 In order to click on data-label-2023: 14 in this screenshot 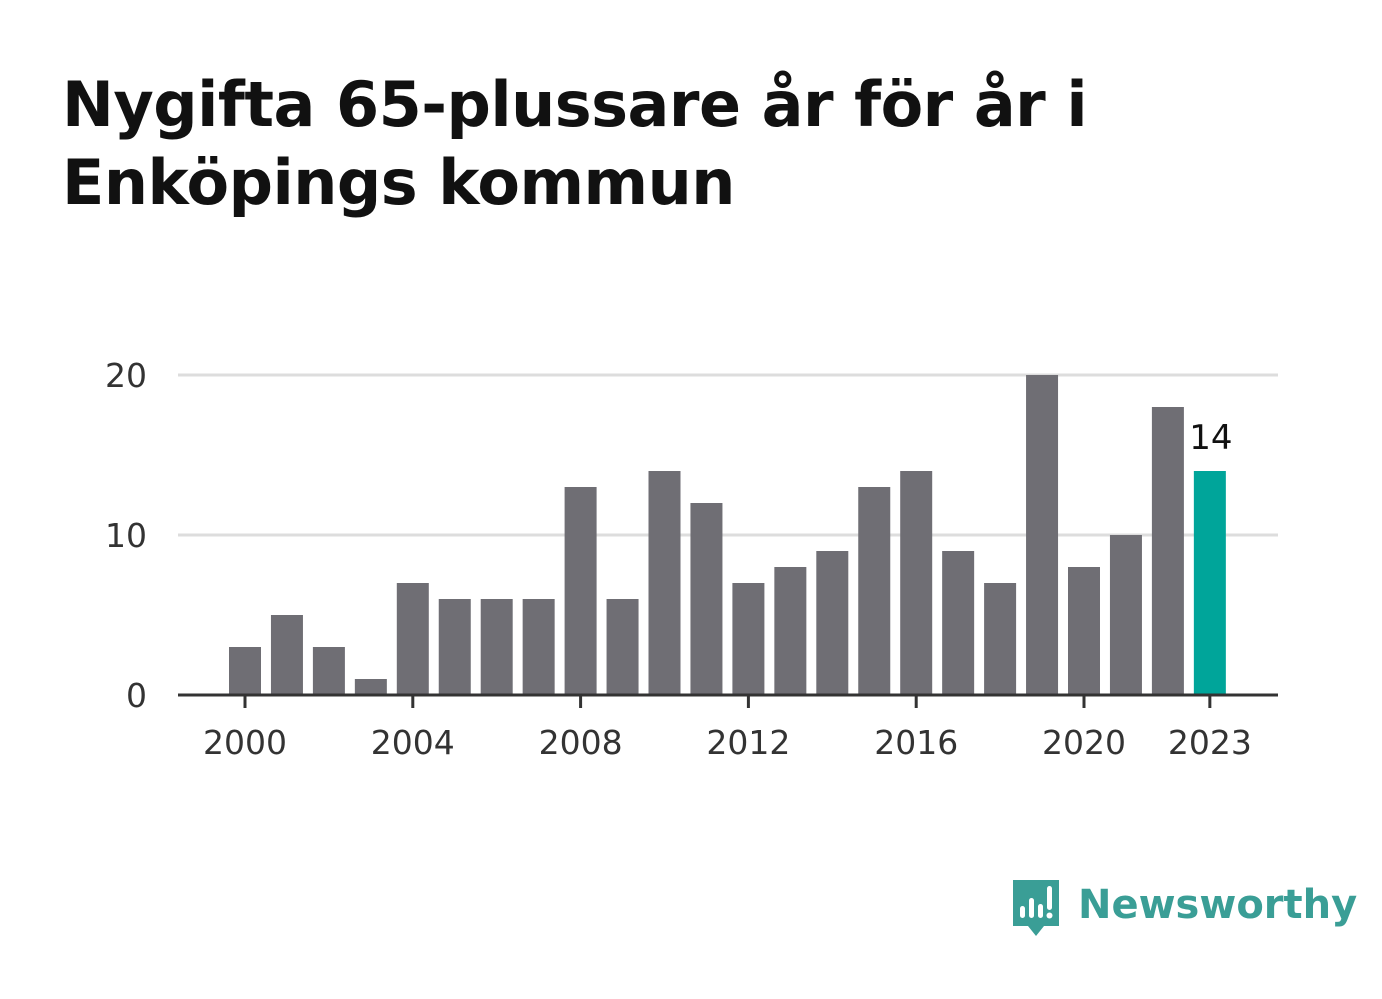, I will do `click(1210, 438)`.